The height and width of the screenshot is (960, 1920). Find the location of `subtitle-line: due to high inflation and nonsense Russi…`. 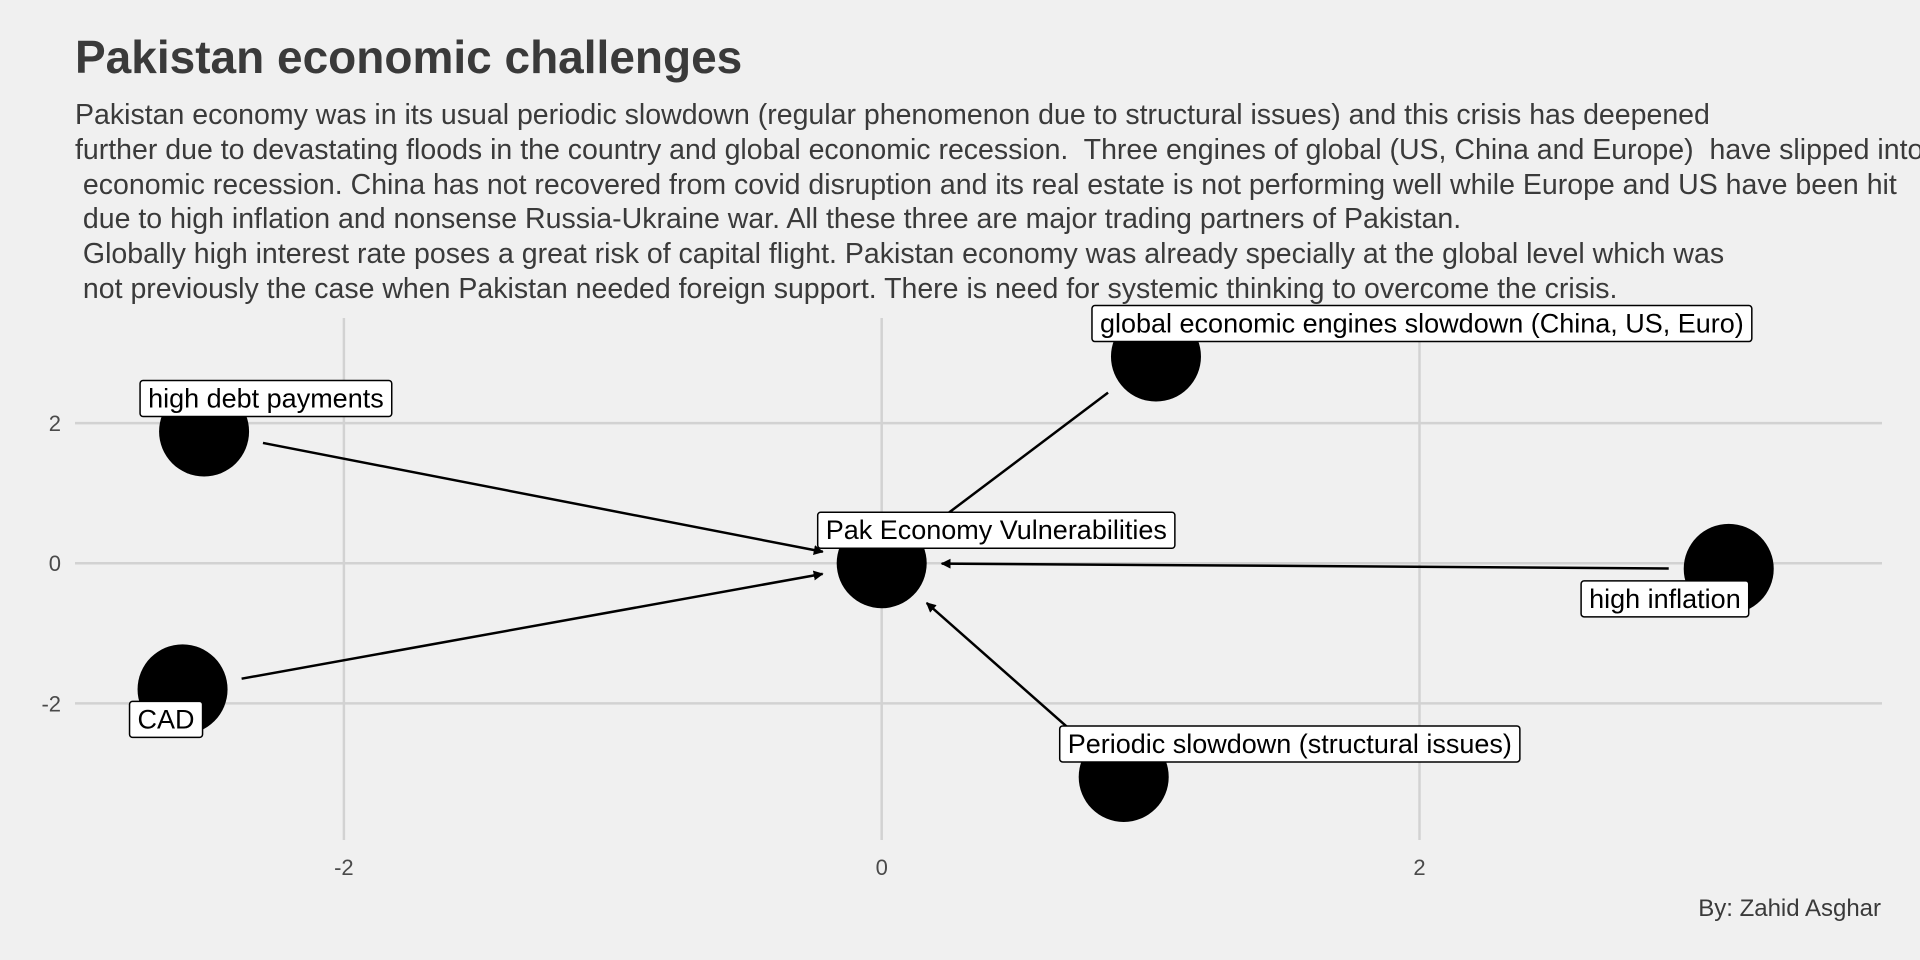

subtitle-line: due to high inflation and nonsense Russi… is located at coordinates (768, 219).